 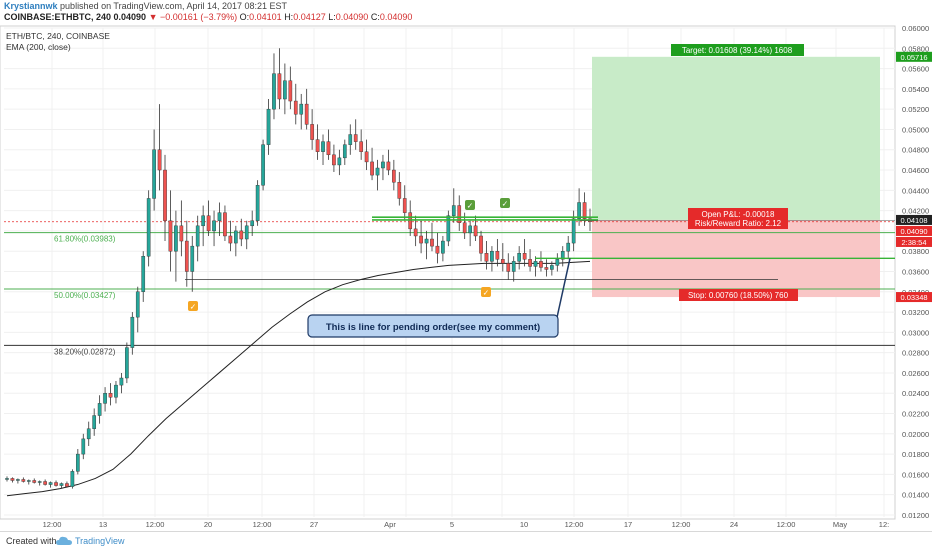 I want to click on target-label: Target: 0.01608 (39.14%) 1608, so click(x=737, y=50).